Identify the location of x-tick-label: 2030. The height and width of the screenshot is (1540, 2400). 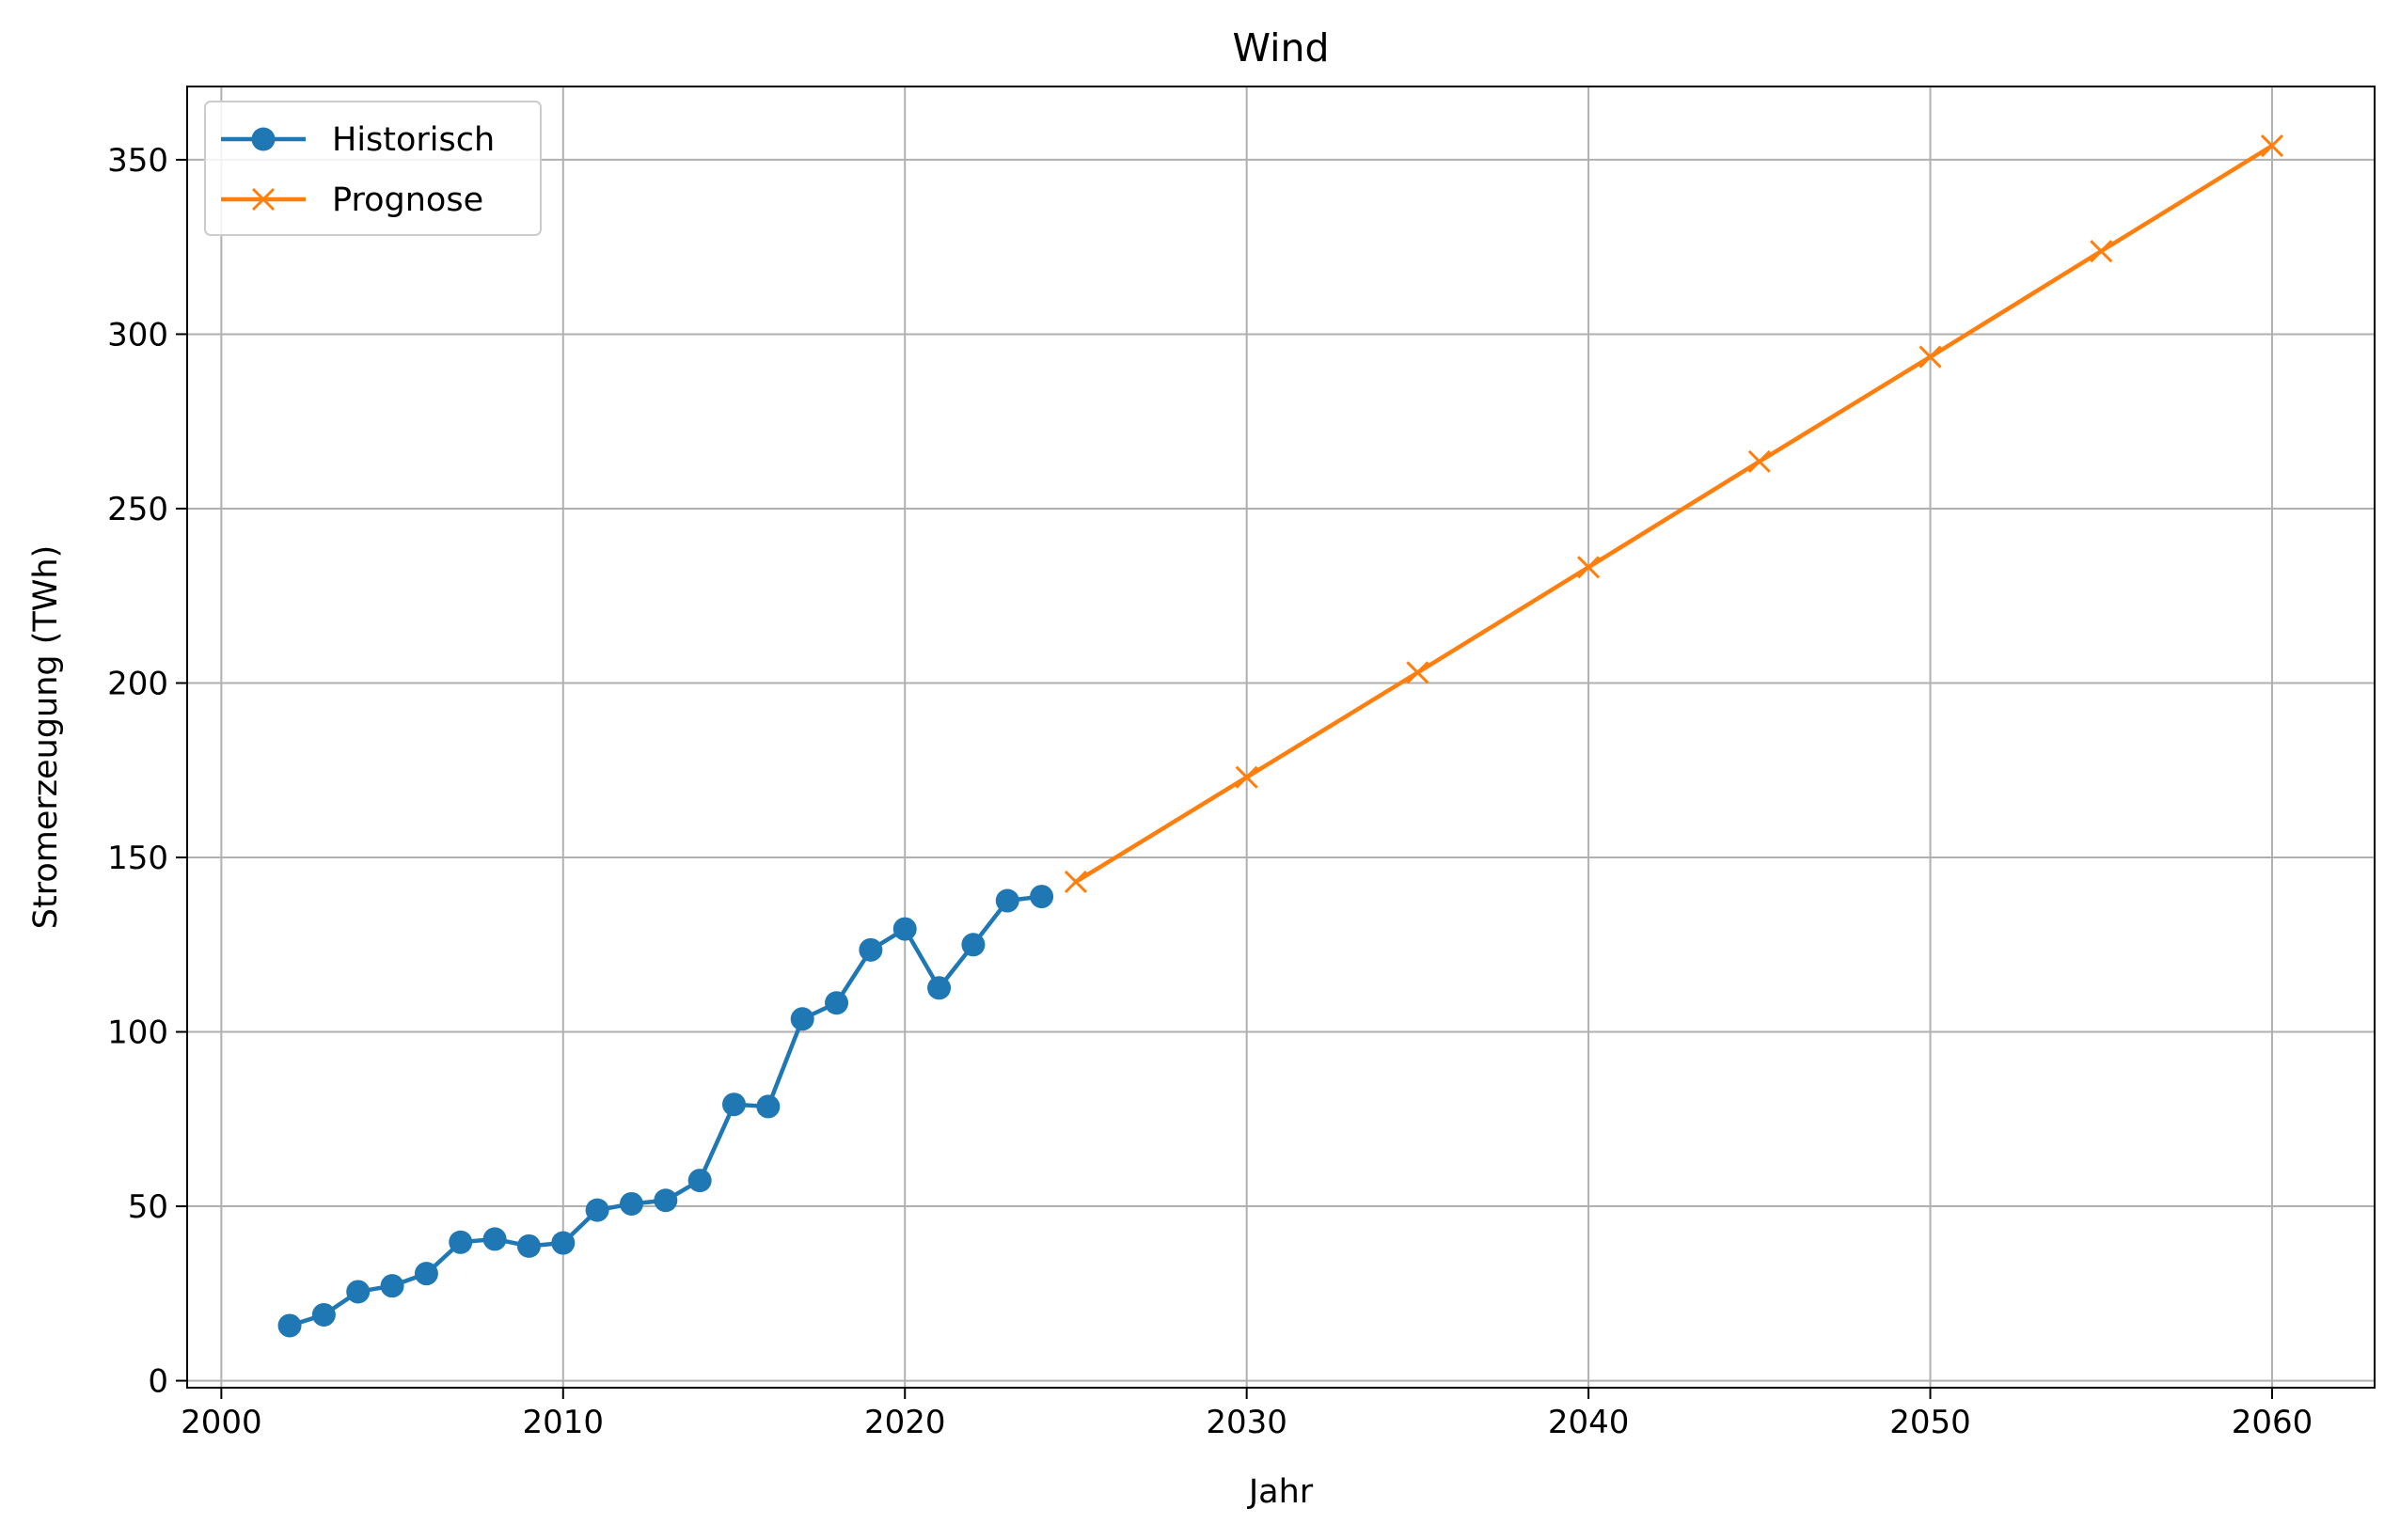
(1246, 1423).